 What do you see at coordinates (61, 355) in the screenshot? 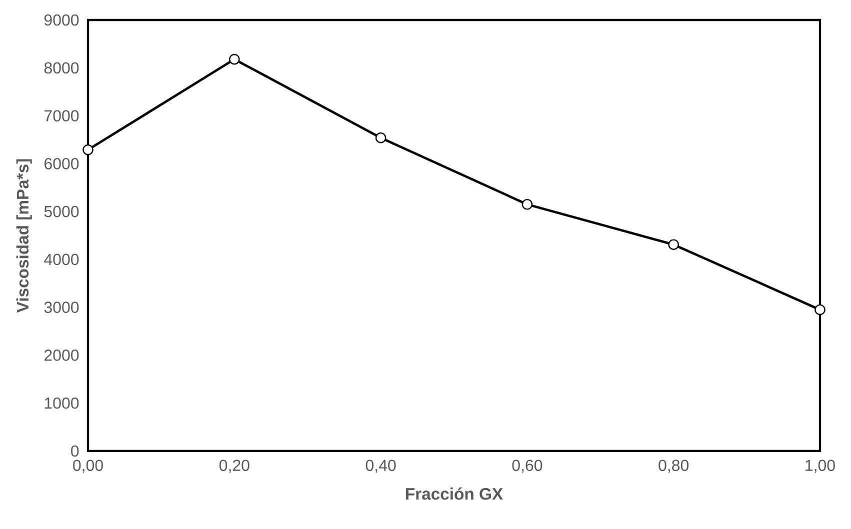
I see `y-tick-label: 2000` at bounding box center [61, 355].